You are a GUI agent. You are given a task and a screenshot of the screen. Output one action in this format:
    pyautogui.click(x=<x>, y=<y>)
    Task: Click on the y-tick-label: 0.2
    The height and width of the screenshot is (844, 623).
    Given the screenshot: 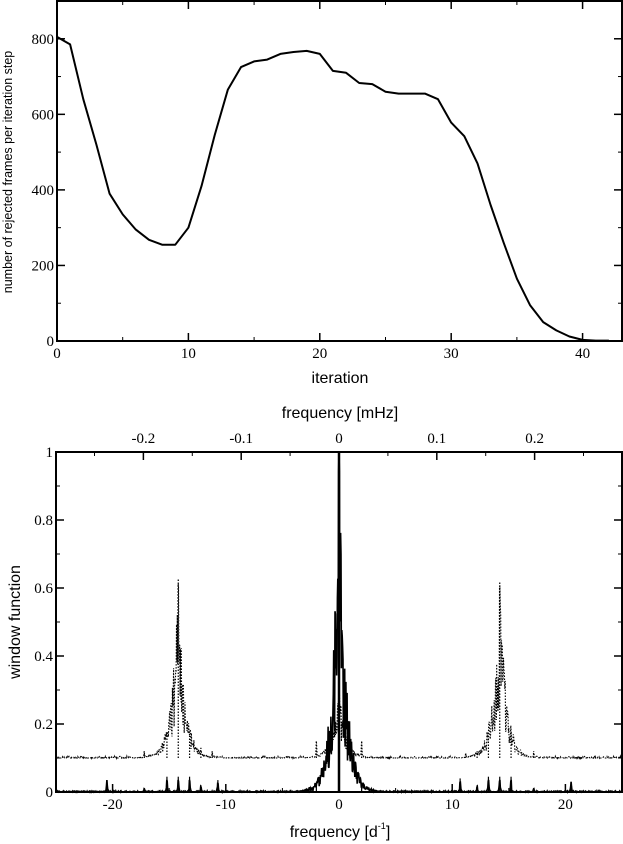 What is the action you would take?
    pyautogui.click(x=43, y=725)
    